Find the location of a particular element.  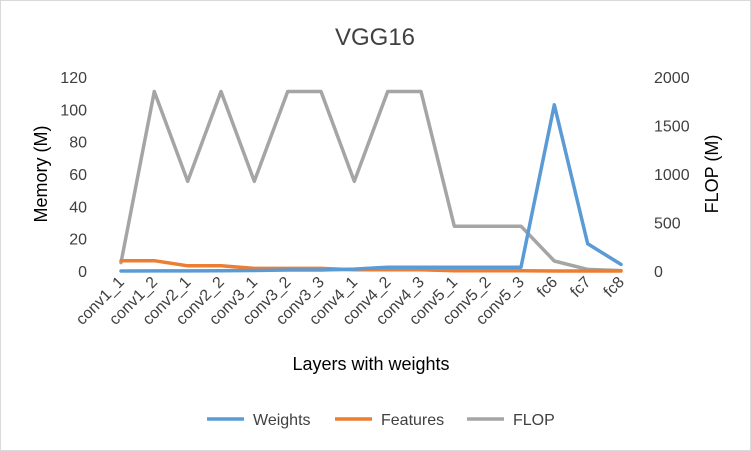

y-tick-label-right: 500 is located at coordinates (667, 224).